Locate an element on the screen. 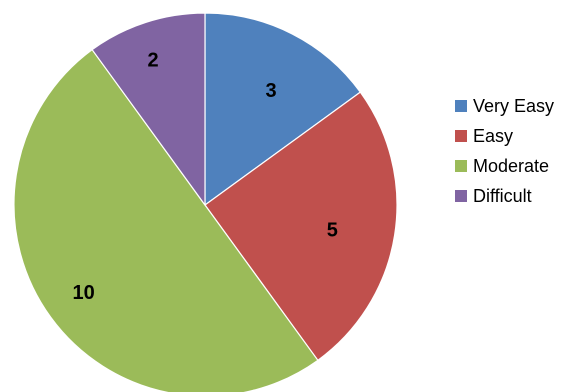 The height and width of the screenshot is (392, 584). legend-item-difficult: Difficult is located at coordinates (519, 196).